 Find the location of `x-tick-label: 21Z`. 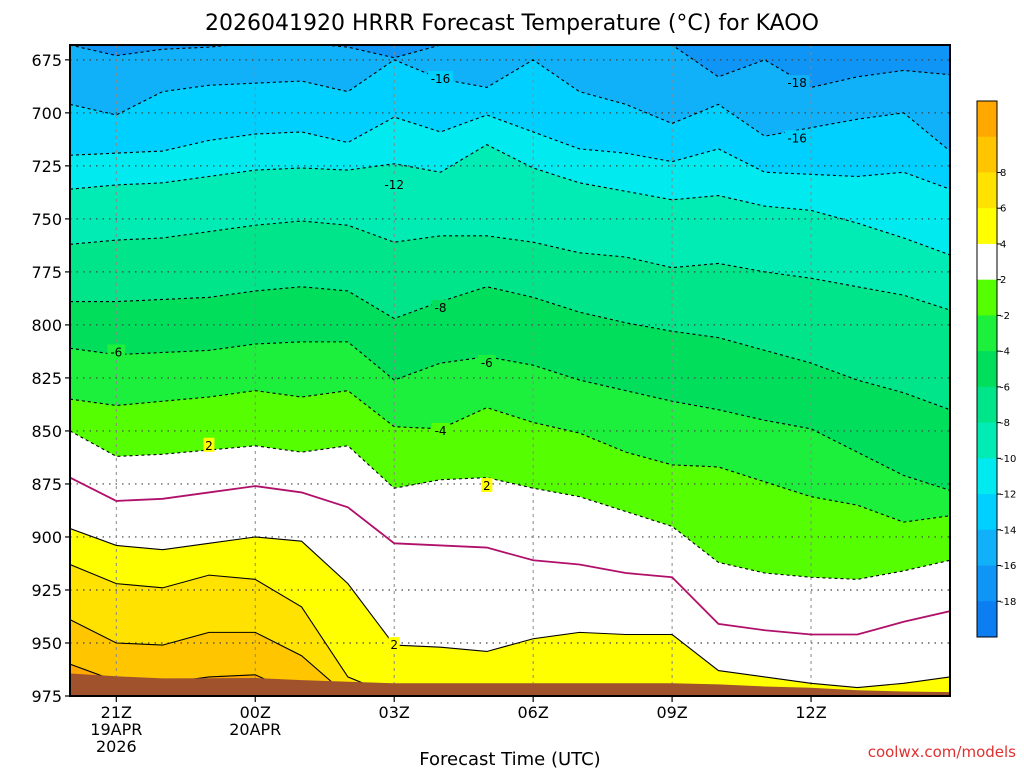

x-tick-label: 21Z is located at coordinates (116, 712).